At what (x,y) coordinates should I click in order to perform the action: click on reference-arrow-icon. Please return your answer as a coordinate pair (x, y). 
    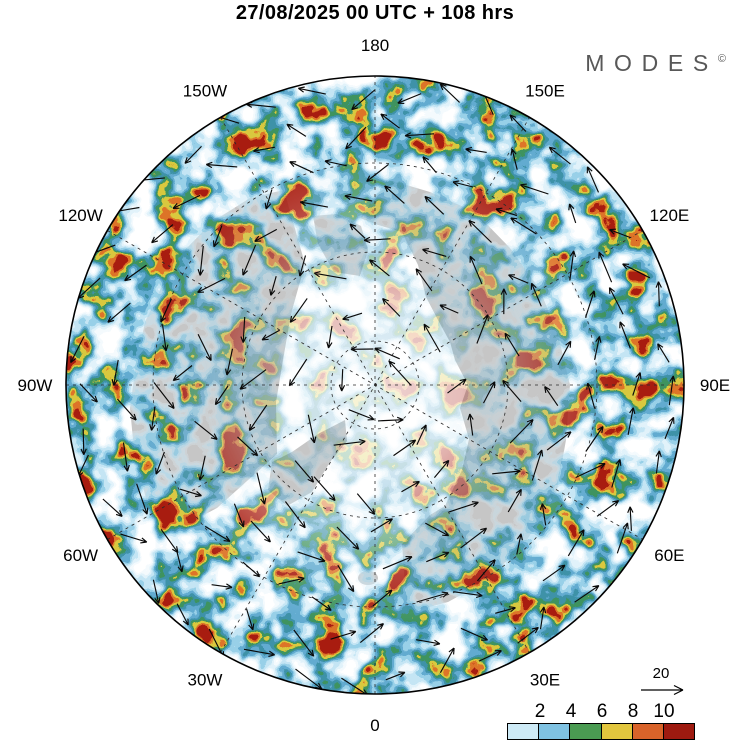
    Looking at the image, I should click on (662, 690).